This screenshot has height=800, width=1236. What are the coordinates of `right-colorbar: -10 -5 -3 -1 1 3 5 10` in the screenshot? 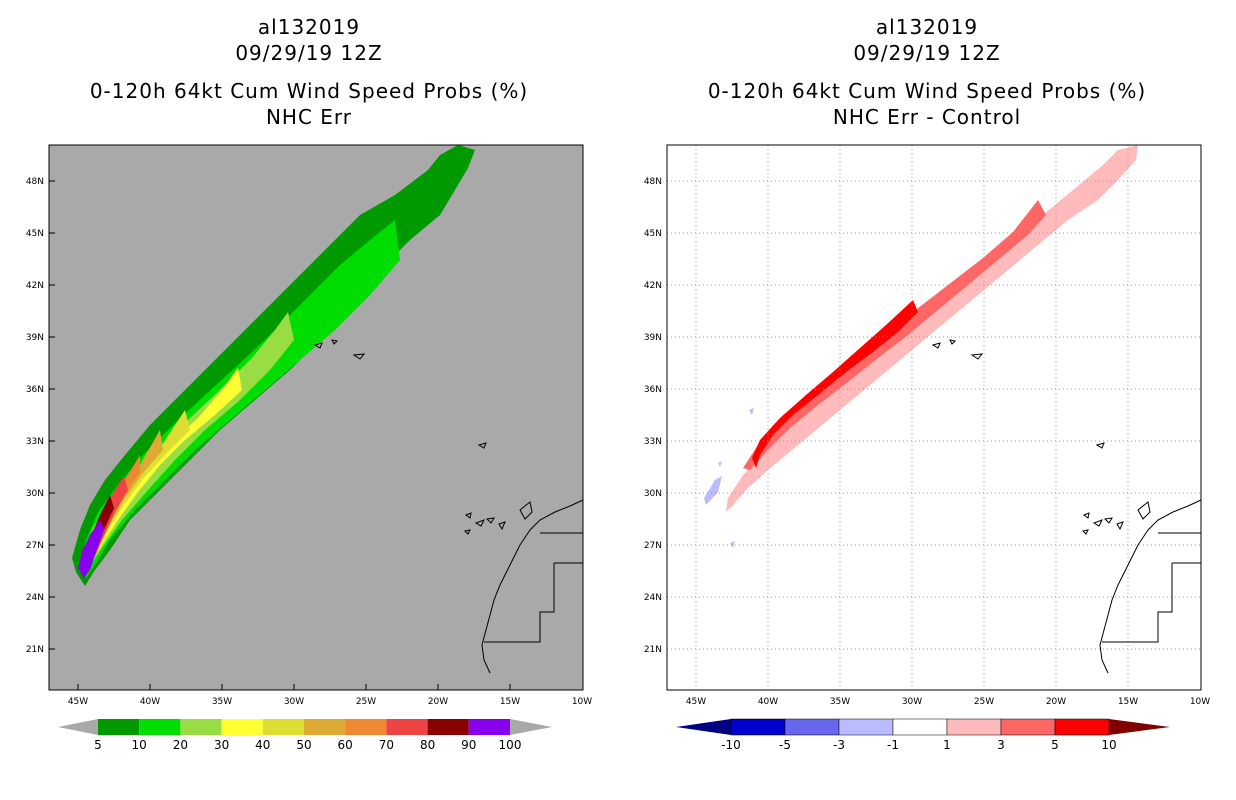 It's located at (923, 735).